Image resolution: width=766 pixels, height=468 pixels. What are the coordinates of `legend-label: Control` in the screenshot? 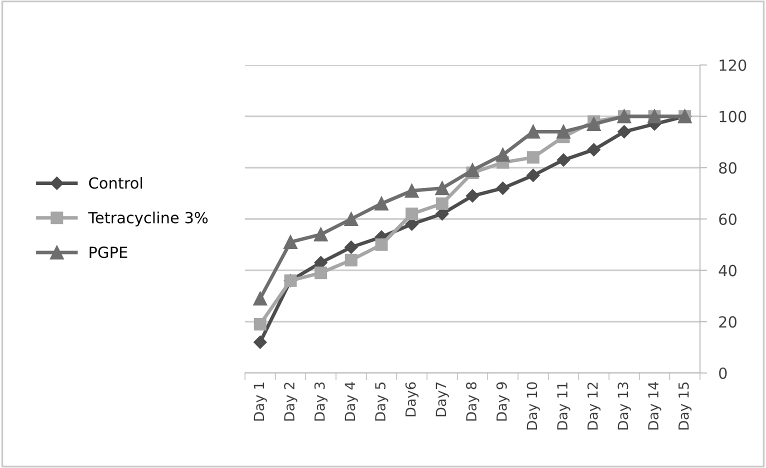 It's located at (115, 182).